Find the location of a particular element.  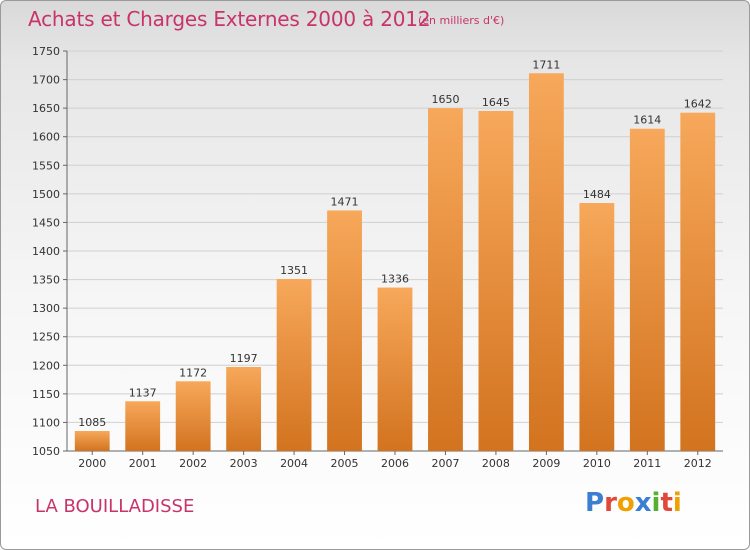

logo-letter: x is located at coordinates (643, 503).